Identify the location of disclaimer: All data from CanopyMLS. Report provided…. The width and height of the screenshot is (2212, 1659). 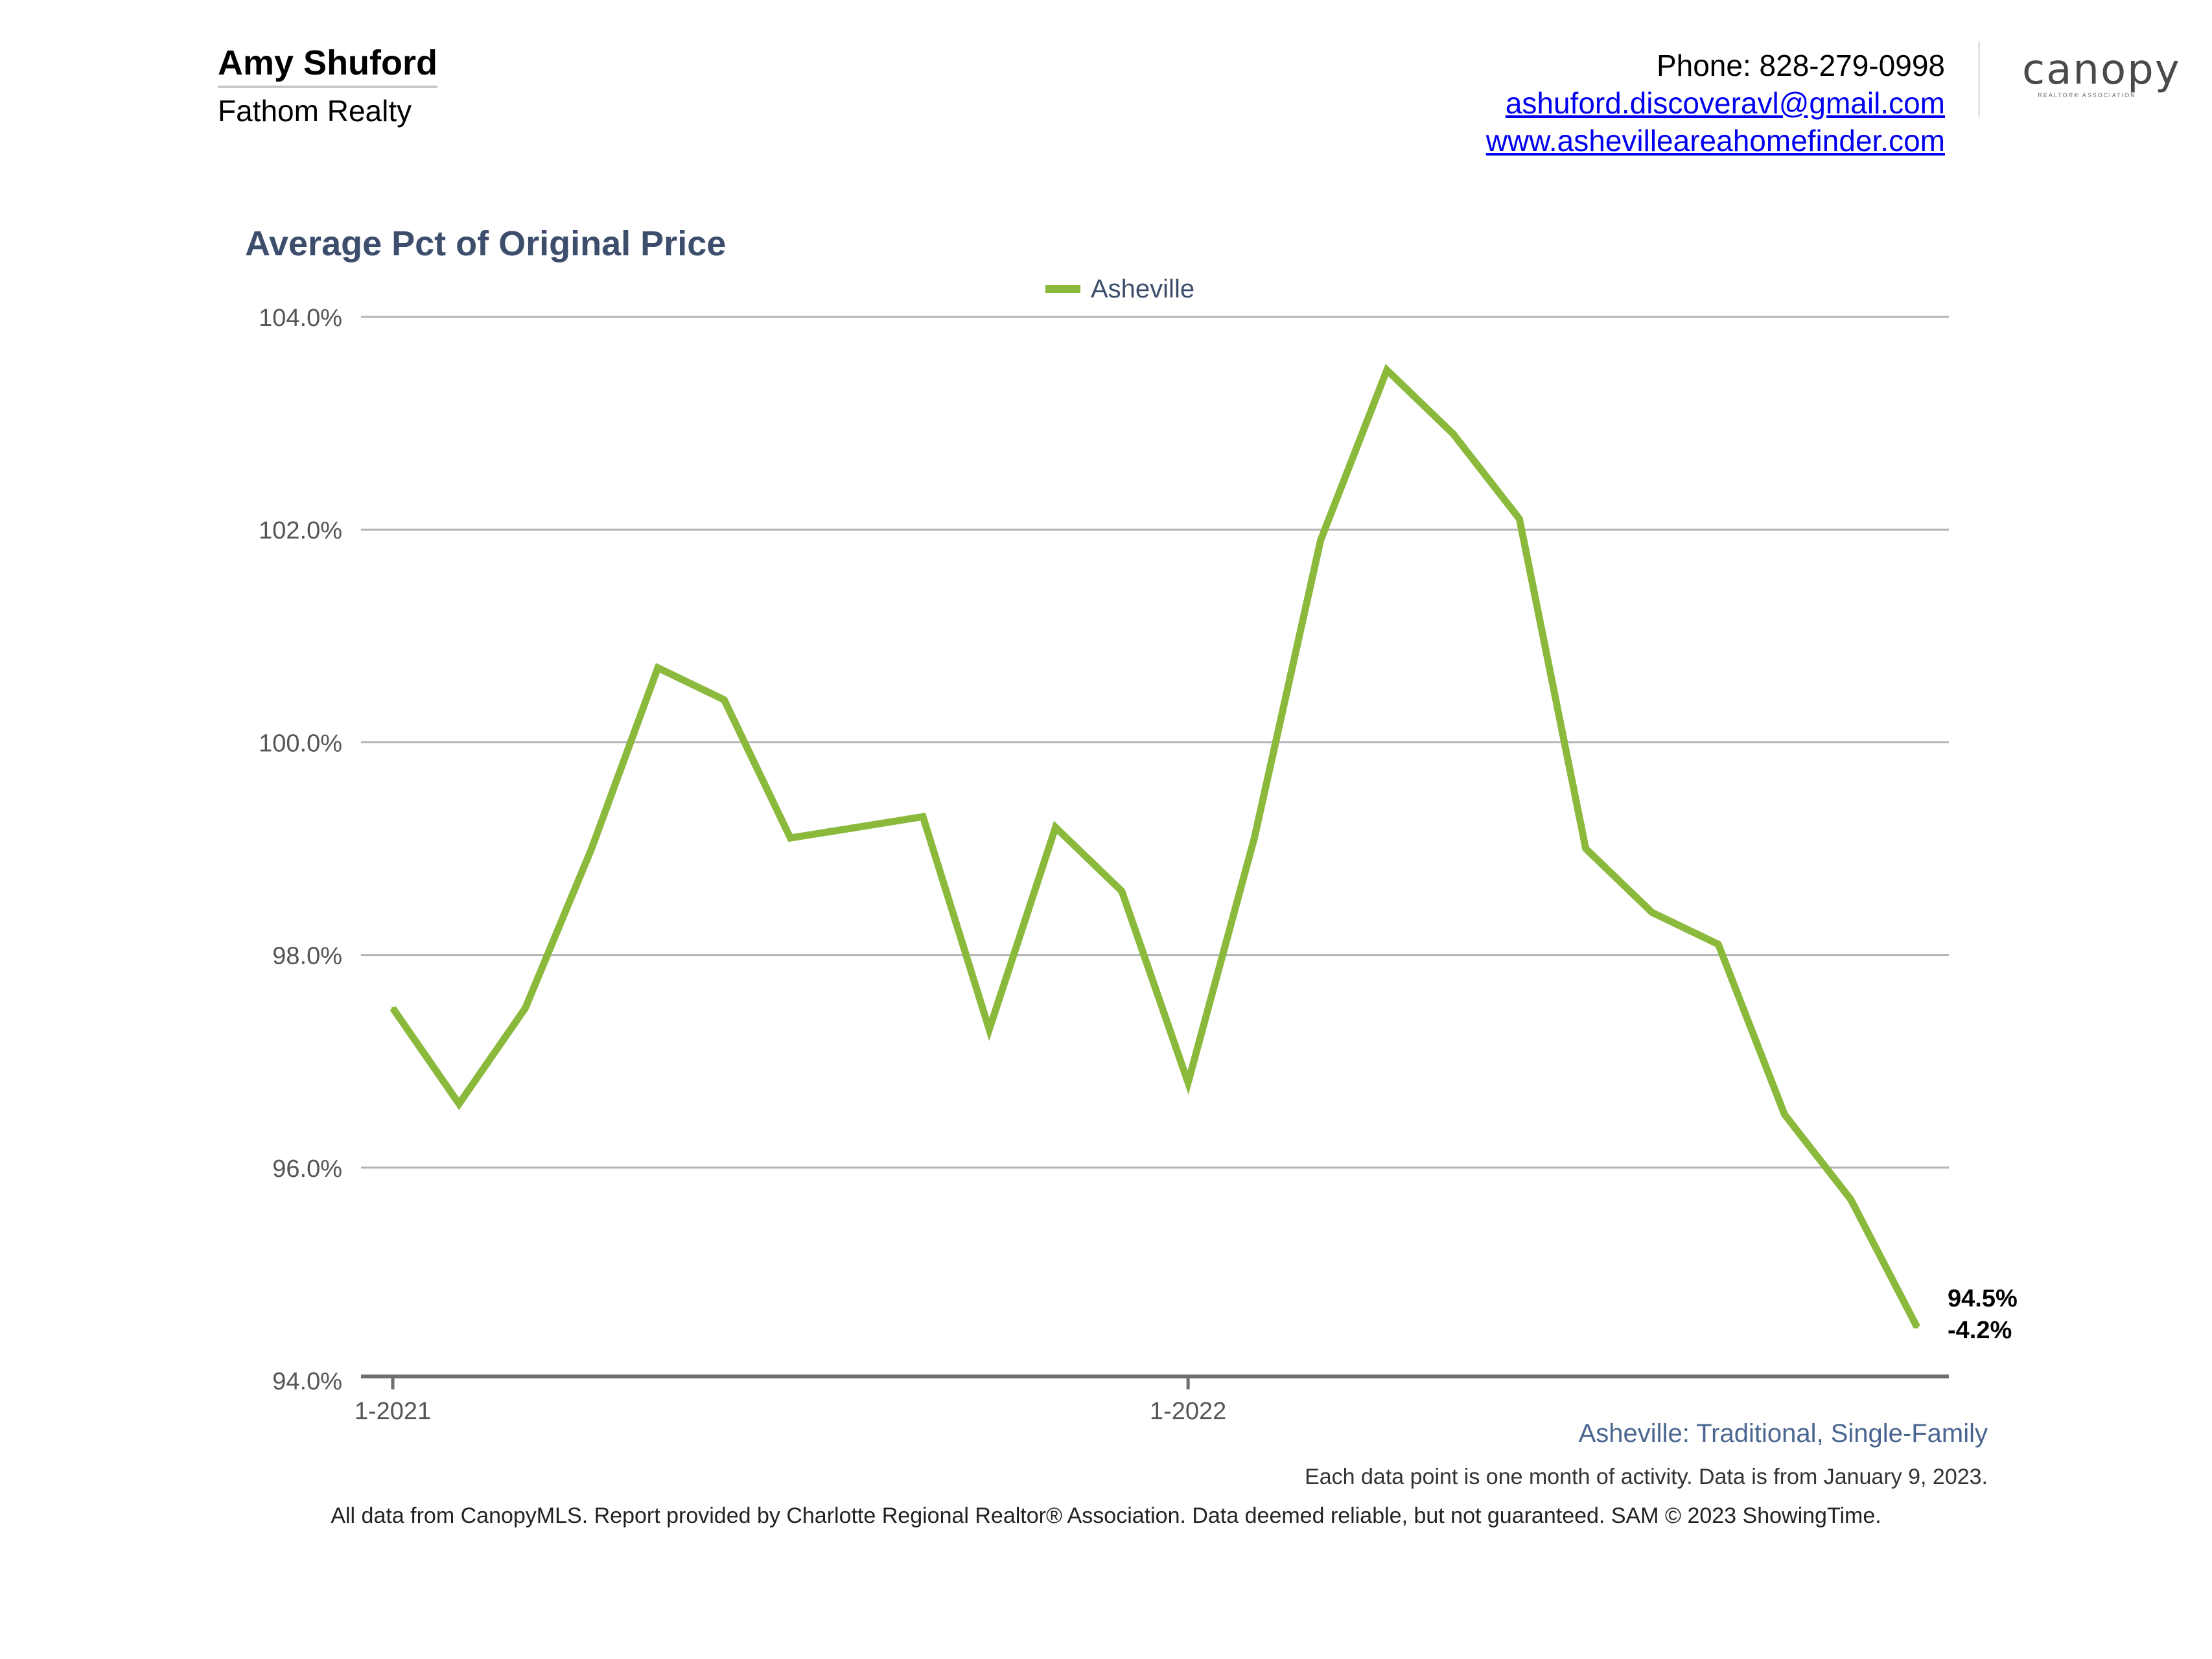
(1106, 1515).